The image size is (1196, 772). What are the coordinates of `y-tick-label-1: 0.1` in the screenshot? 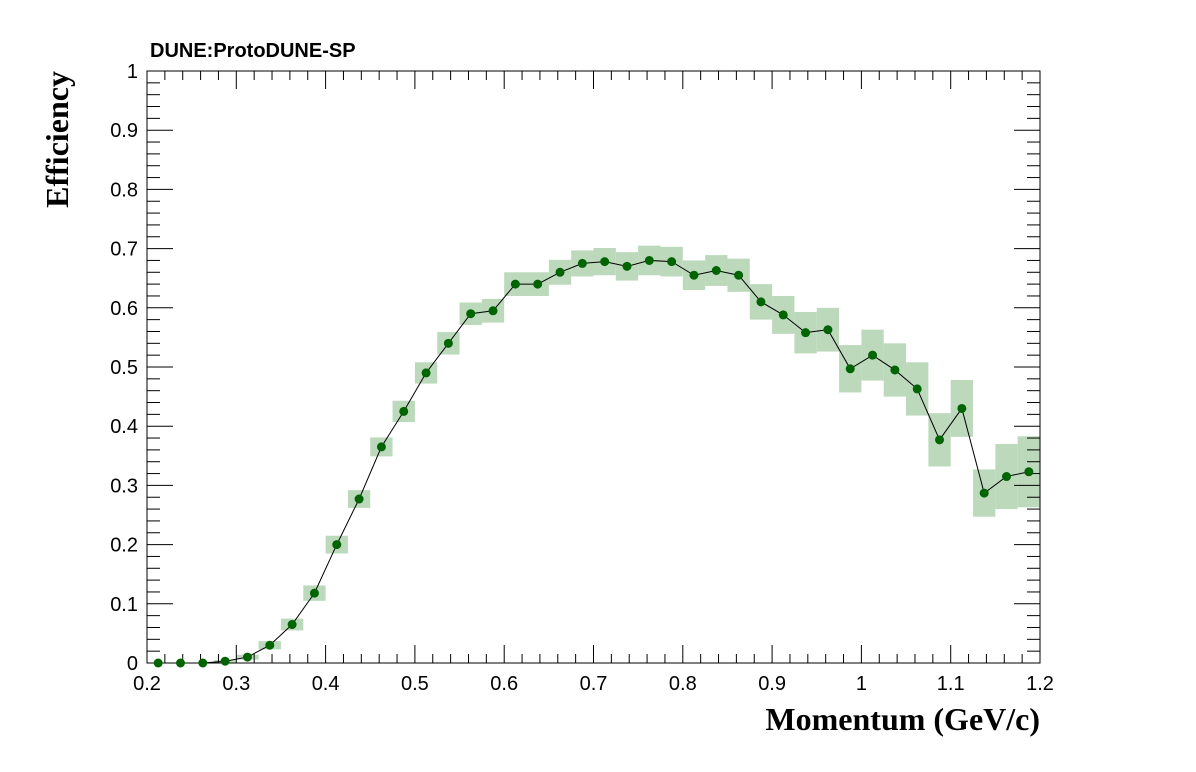 It's located at (124, 605).